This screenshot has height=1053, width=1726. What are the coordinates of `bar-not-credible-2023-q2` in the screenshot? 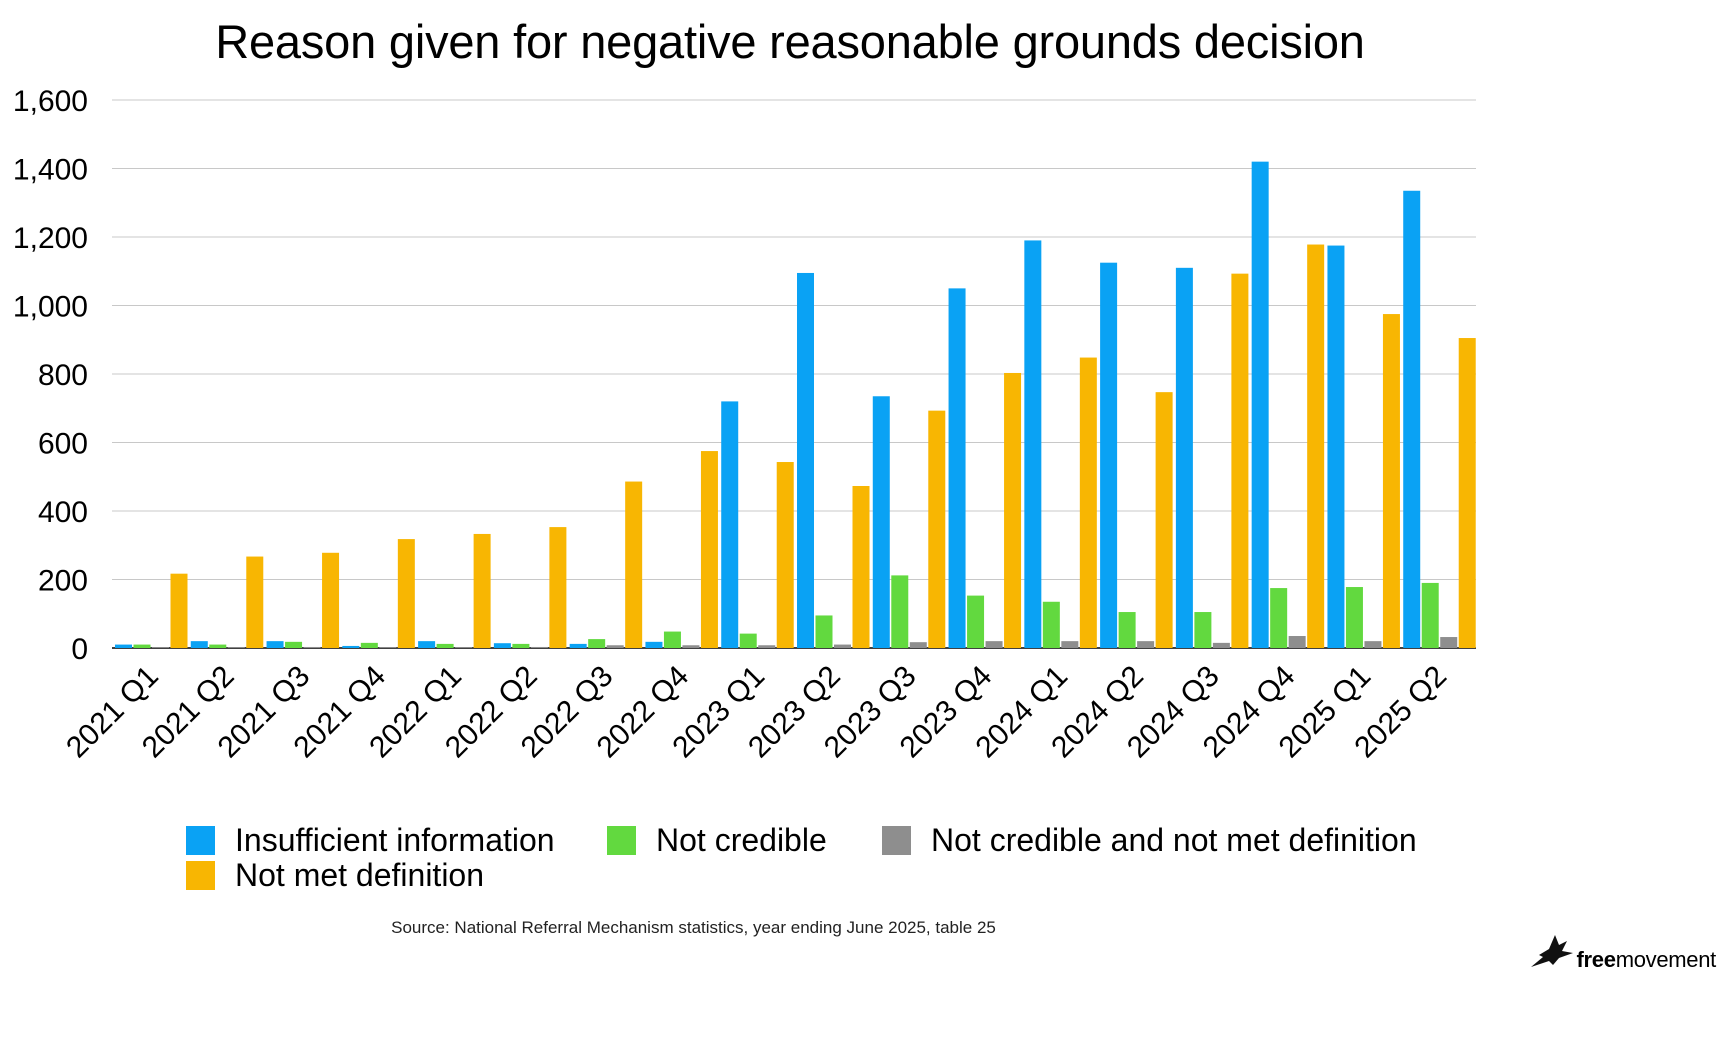 It's located at (824, 631).